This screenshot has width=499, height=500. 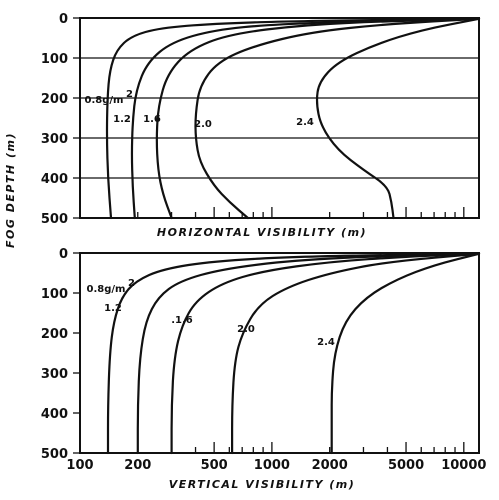 What do you see at coordinates (262, 232) in the screenshot?
I see `top-x-axis-title: HORIZONTAL VISIBILITY (m)` at bounding box center [262, 232].